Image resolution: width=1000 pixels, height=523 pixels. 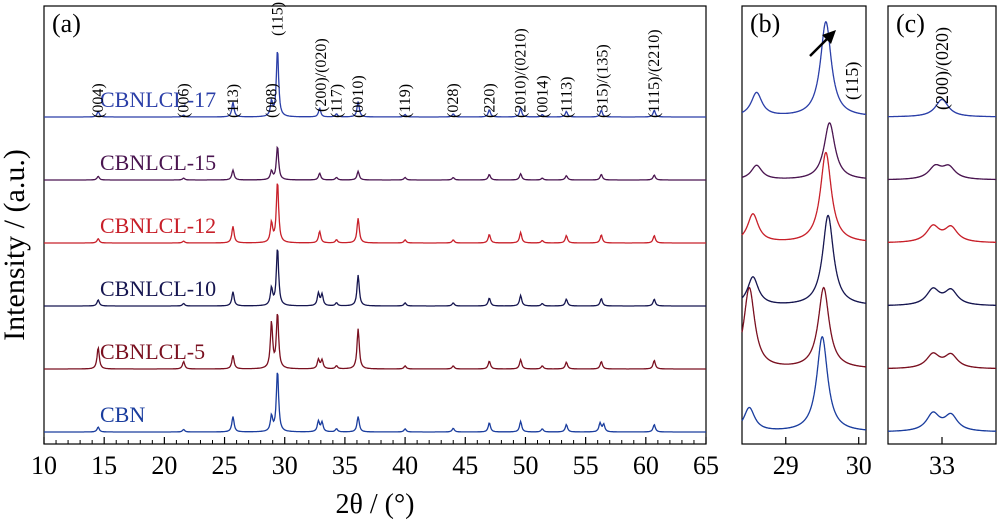 I want to click on x-tick-label: 29, so click(x=786, y=465).